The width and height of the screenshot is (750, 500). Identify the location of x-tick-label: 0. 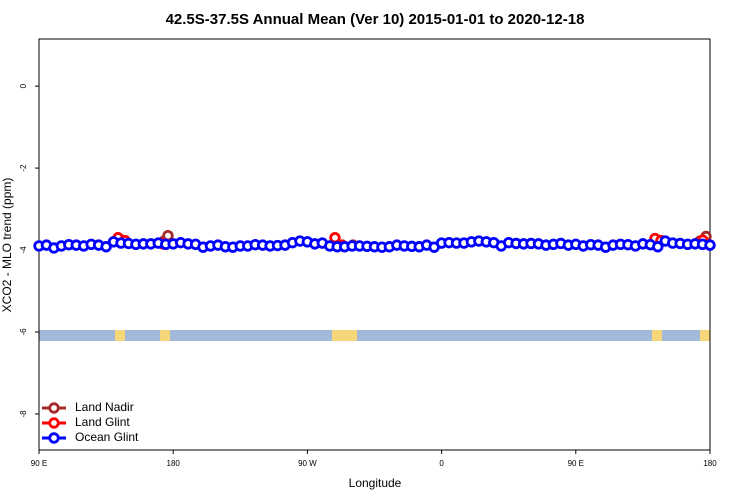
(441, 463).